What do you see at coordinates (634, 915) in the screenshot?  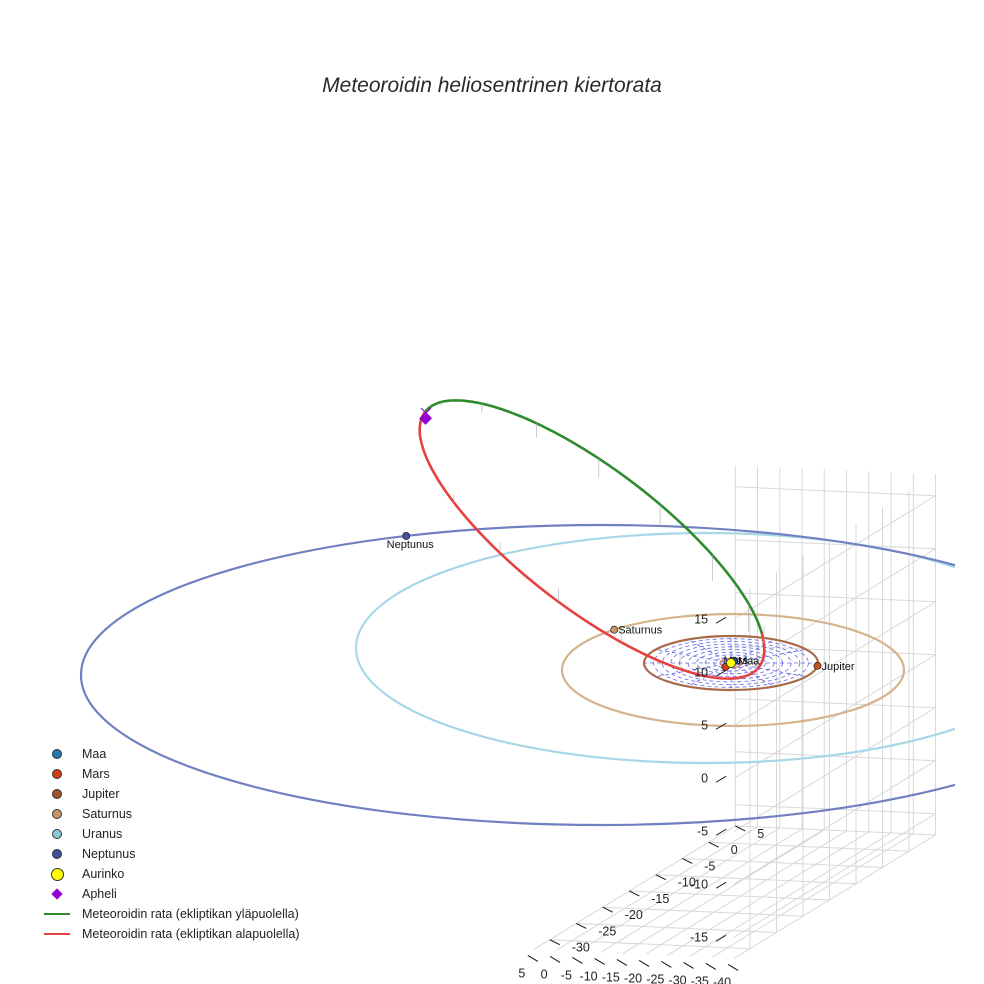 I see `y-tick-label: -20` at bounding box center [634, 915].